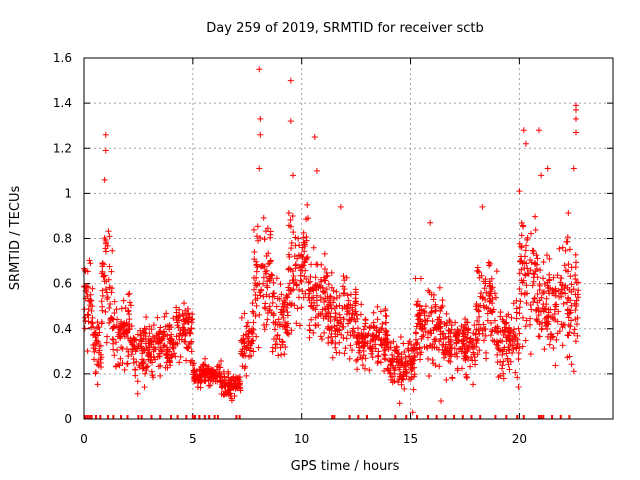 This screenshot has width=640, height=480. Describe the element at coordinates (301, 439) in the screenshot. I see `x-tick-label: 10` at that location.